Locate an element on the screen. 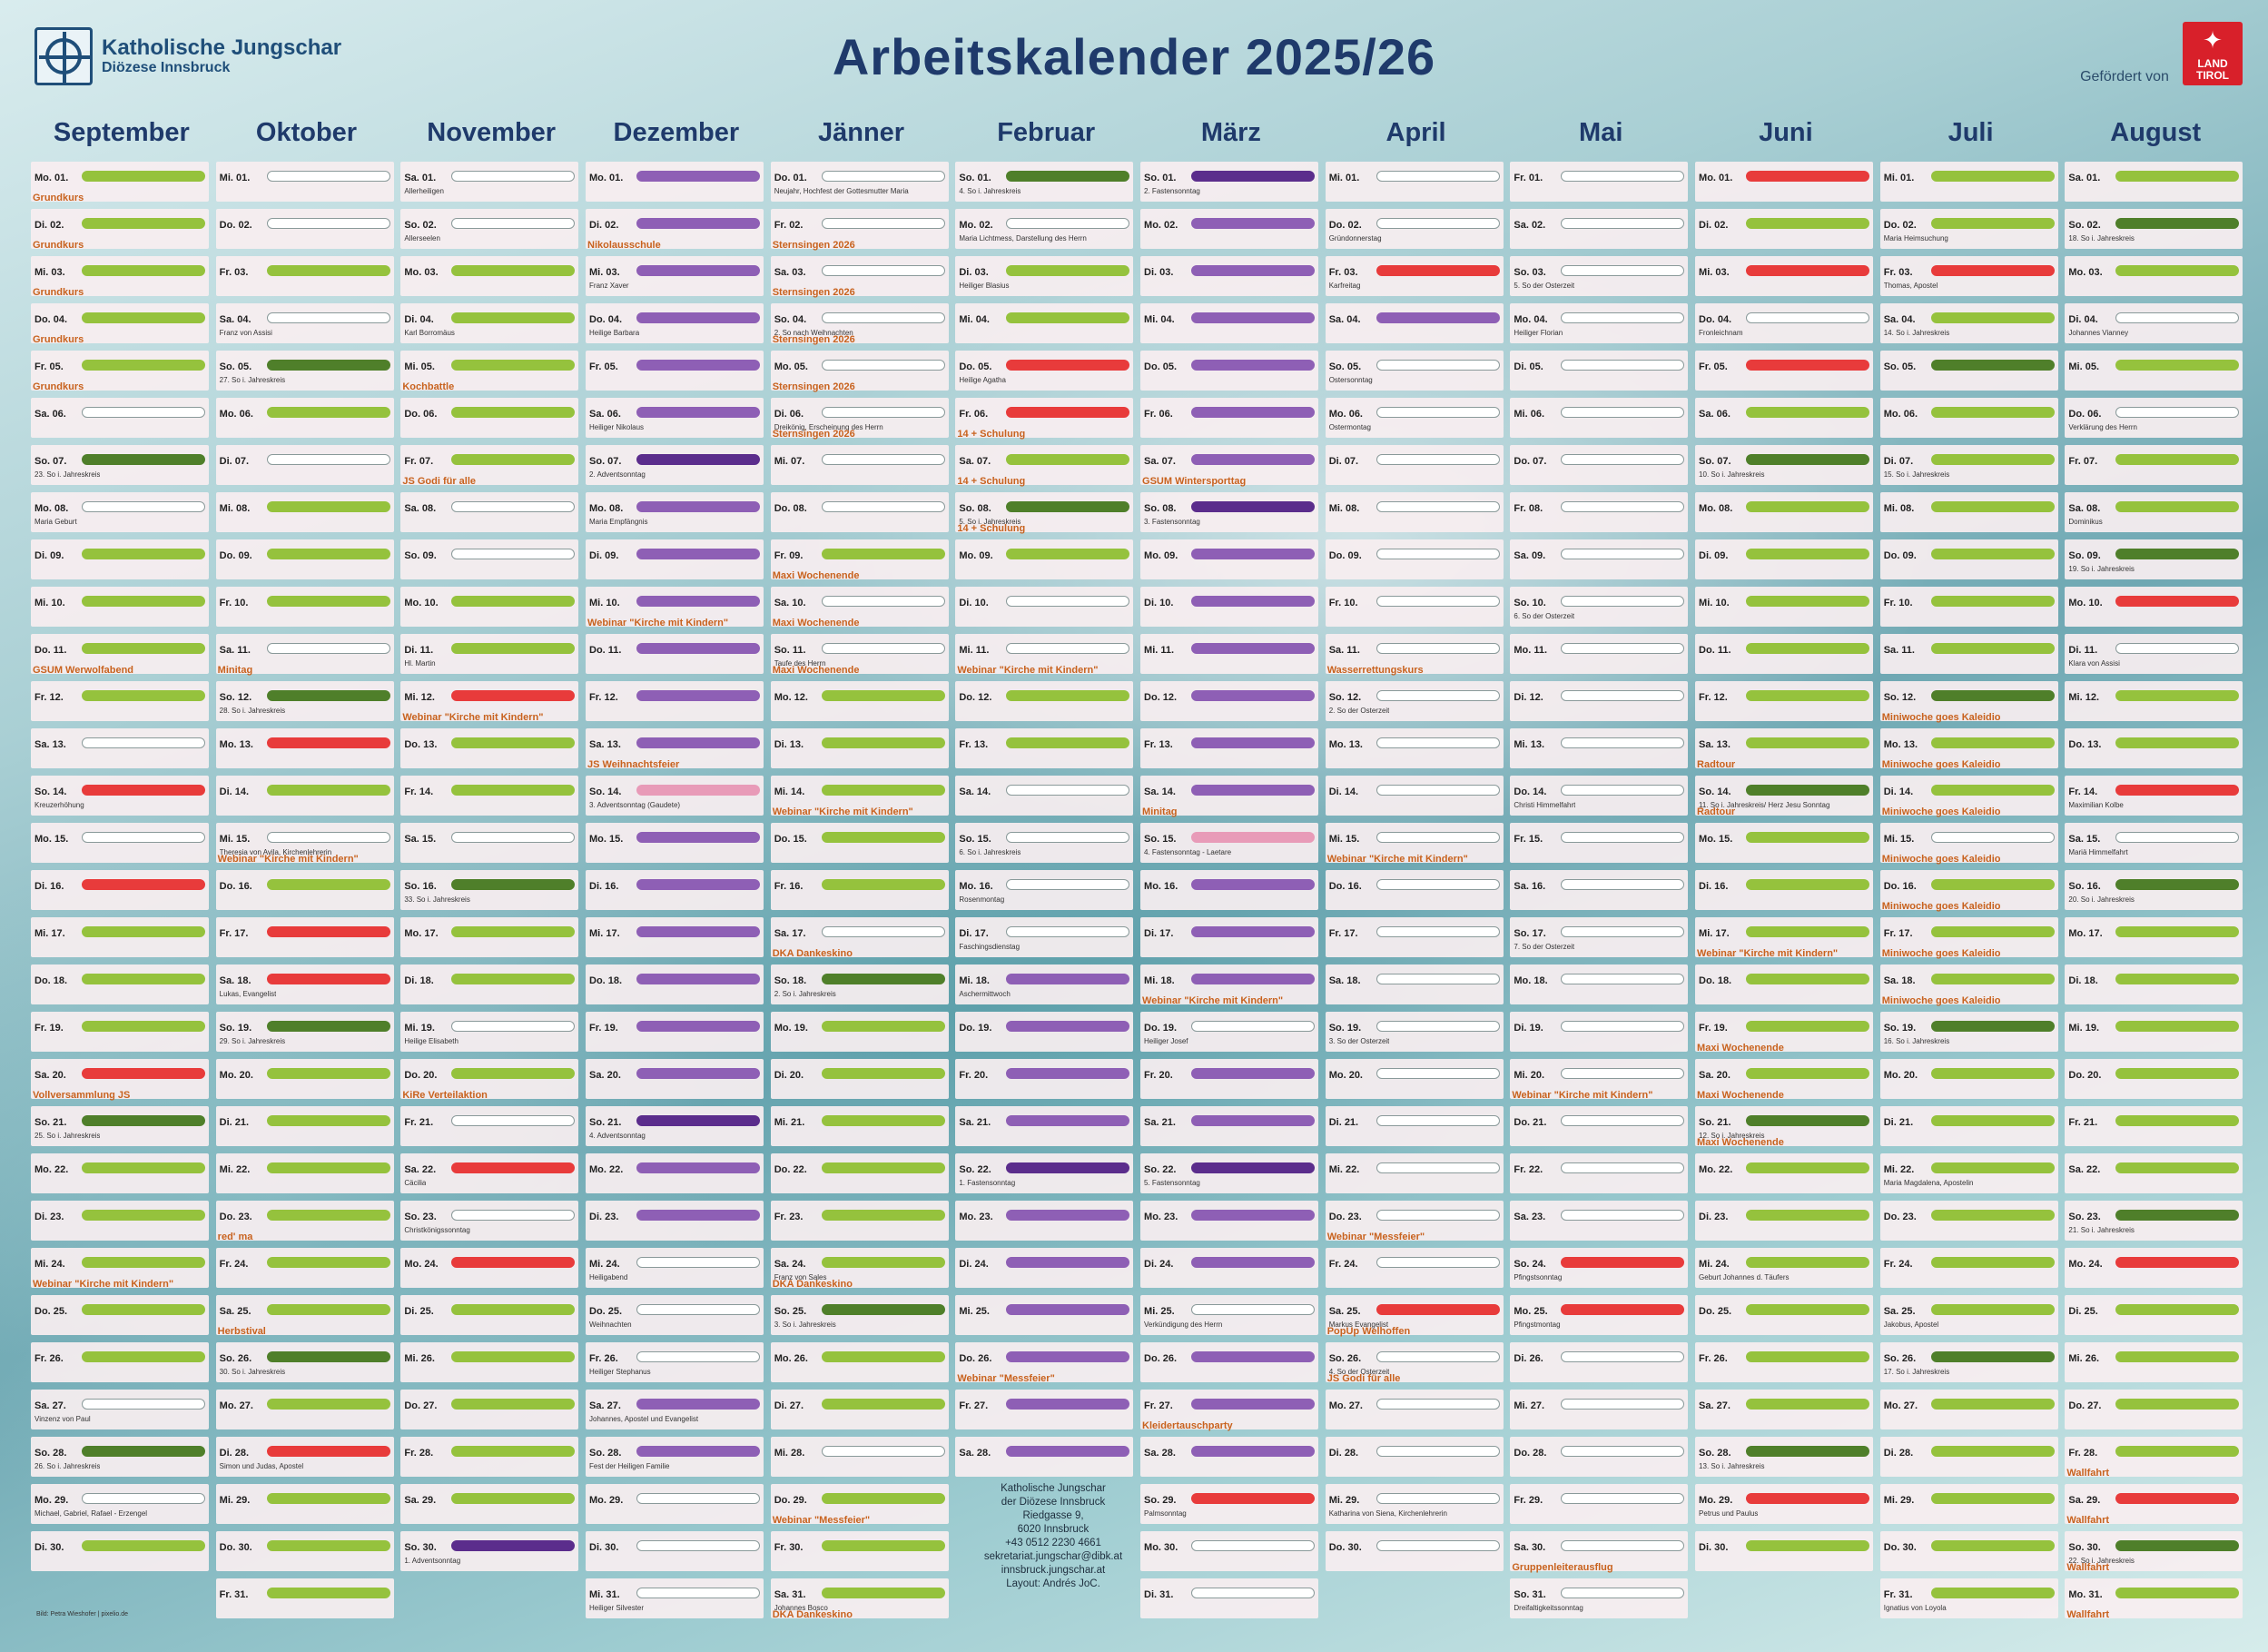 The height and width of the screenshot is (1652, 2268). day-cell: Sa. 17. is located at coordinates (859, 937).